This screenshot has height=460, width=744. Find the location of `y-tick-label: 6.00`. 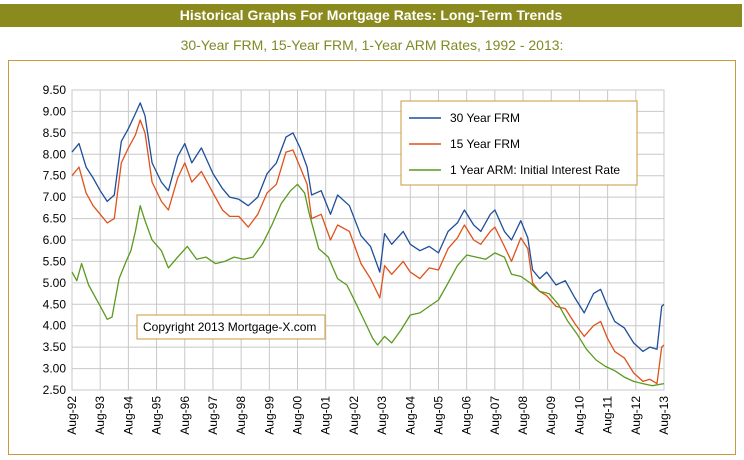

y-tick-label: 6.00 is located at coordinates (55, 240).